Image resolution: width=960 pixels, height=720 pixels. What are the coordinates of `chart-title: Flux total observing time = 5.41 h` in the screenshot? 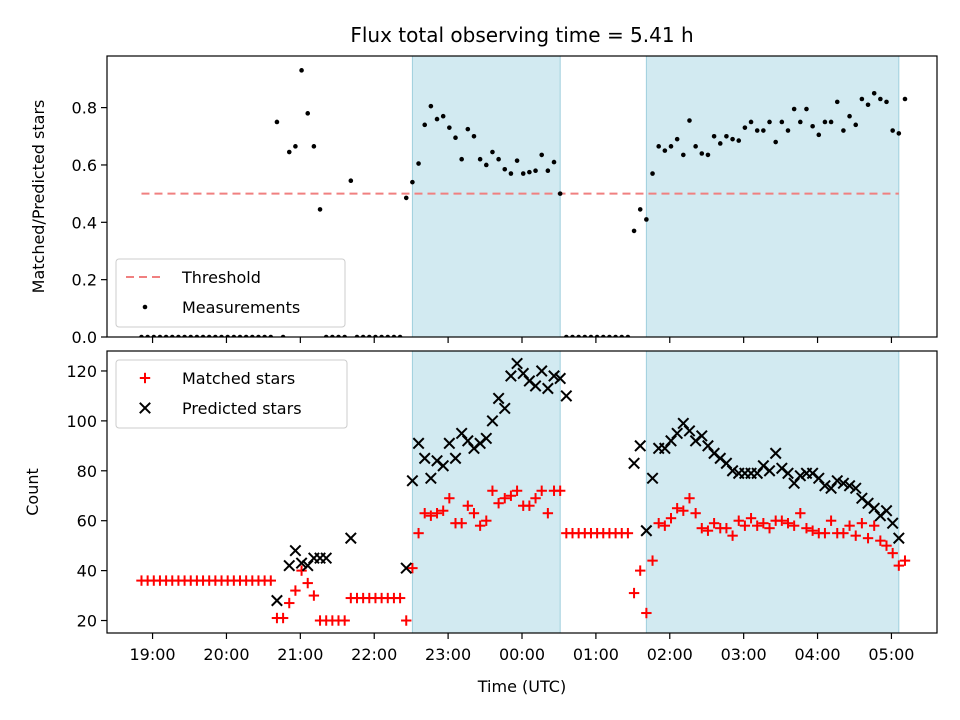 It's located at (521, 35).